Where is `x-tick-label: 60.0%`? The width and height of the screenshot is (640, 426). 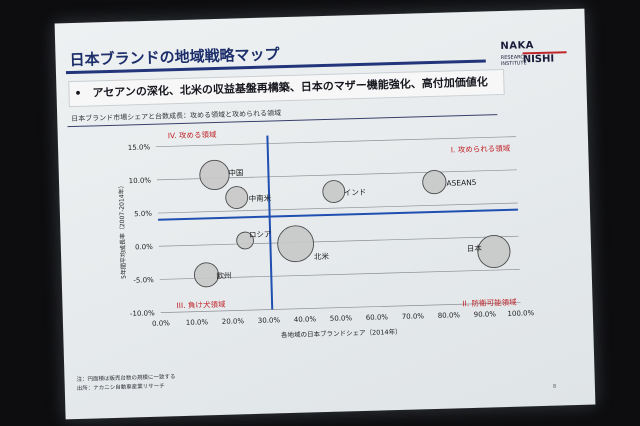 x-tick-label: 60.0% is located at coordinates (377, 317).